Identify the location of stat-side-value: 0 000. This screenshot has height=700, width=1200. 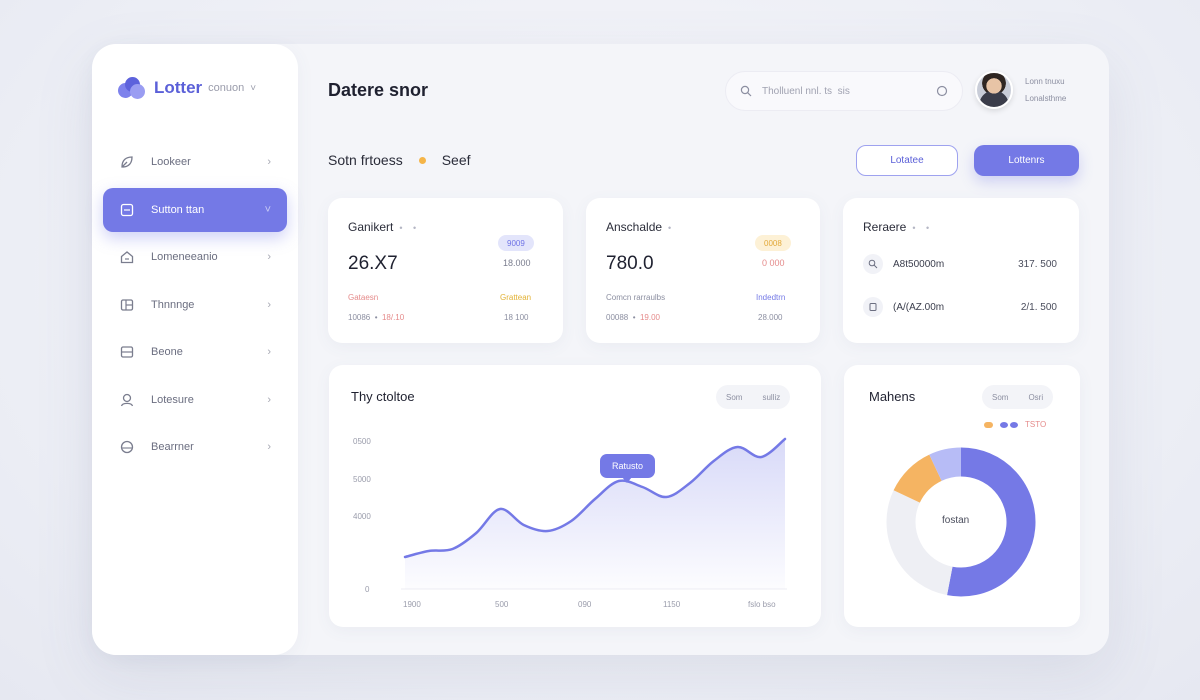
(773, 263).